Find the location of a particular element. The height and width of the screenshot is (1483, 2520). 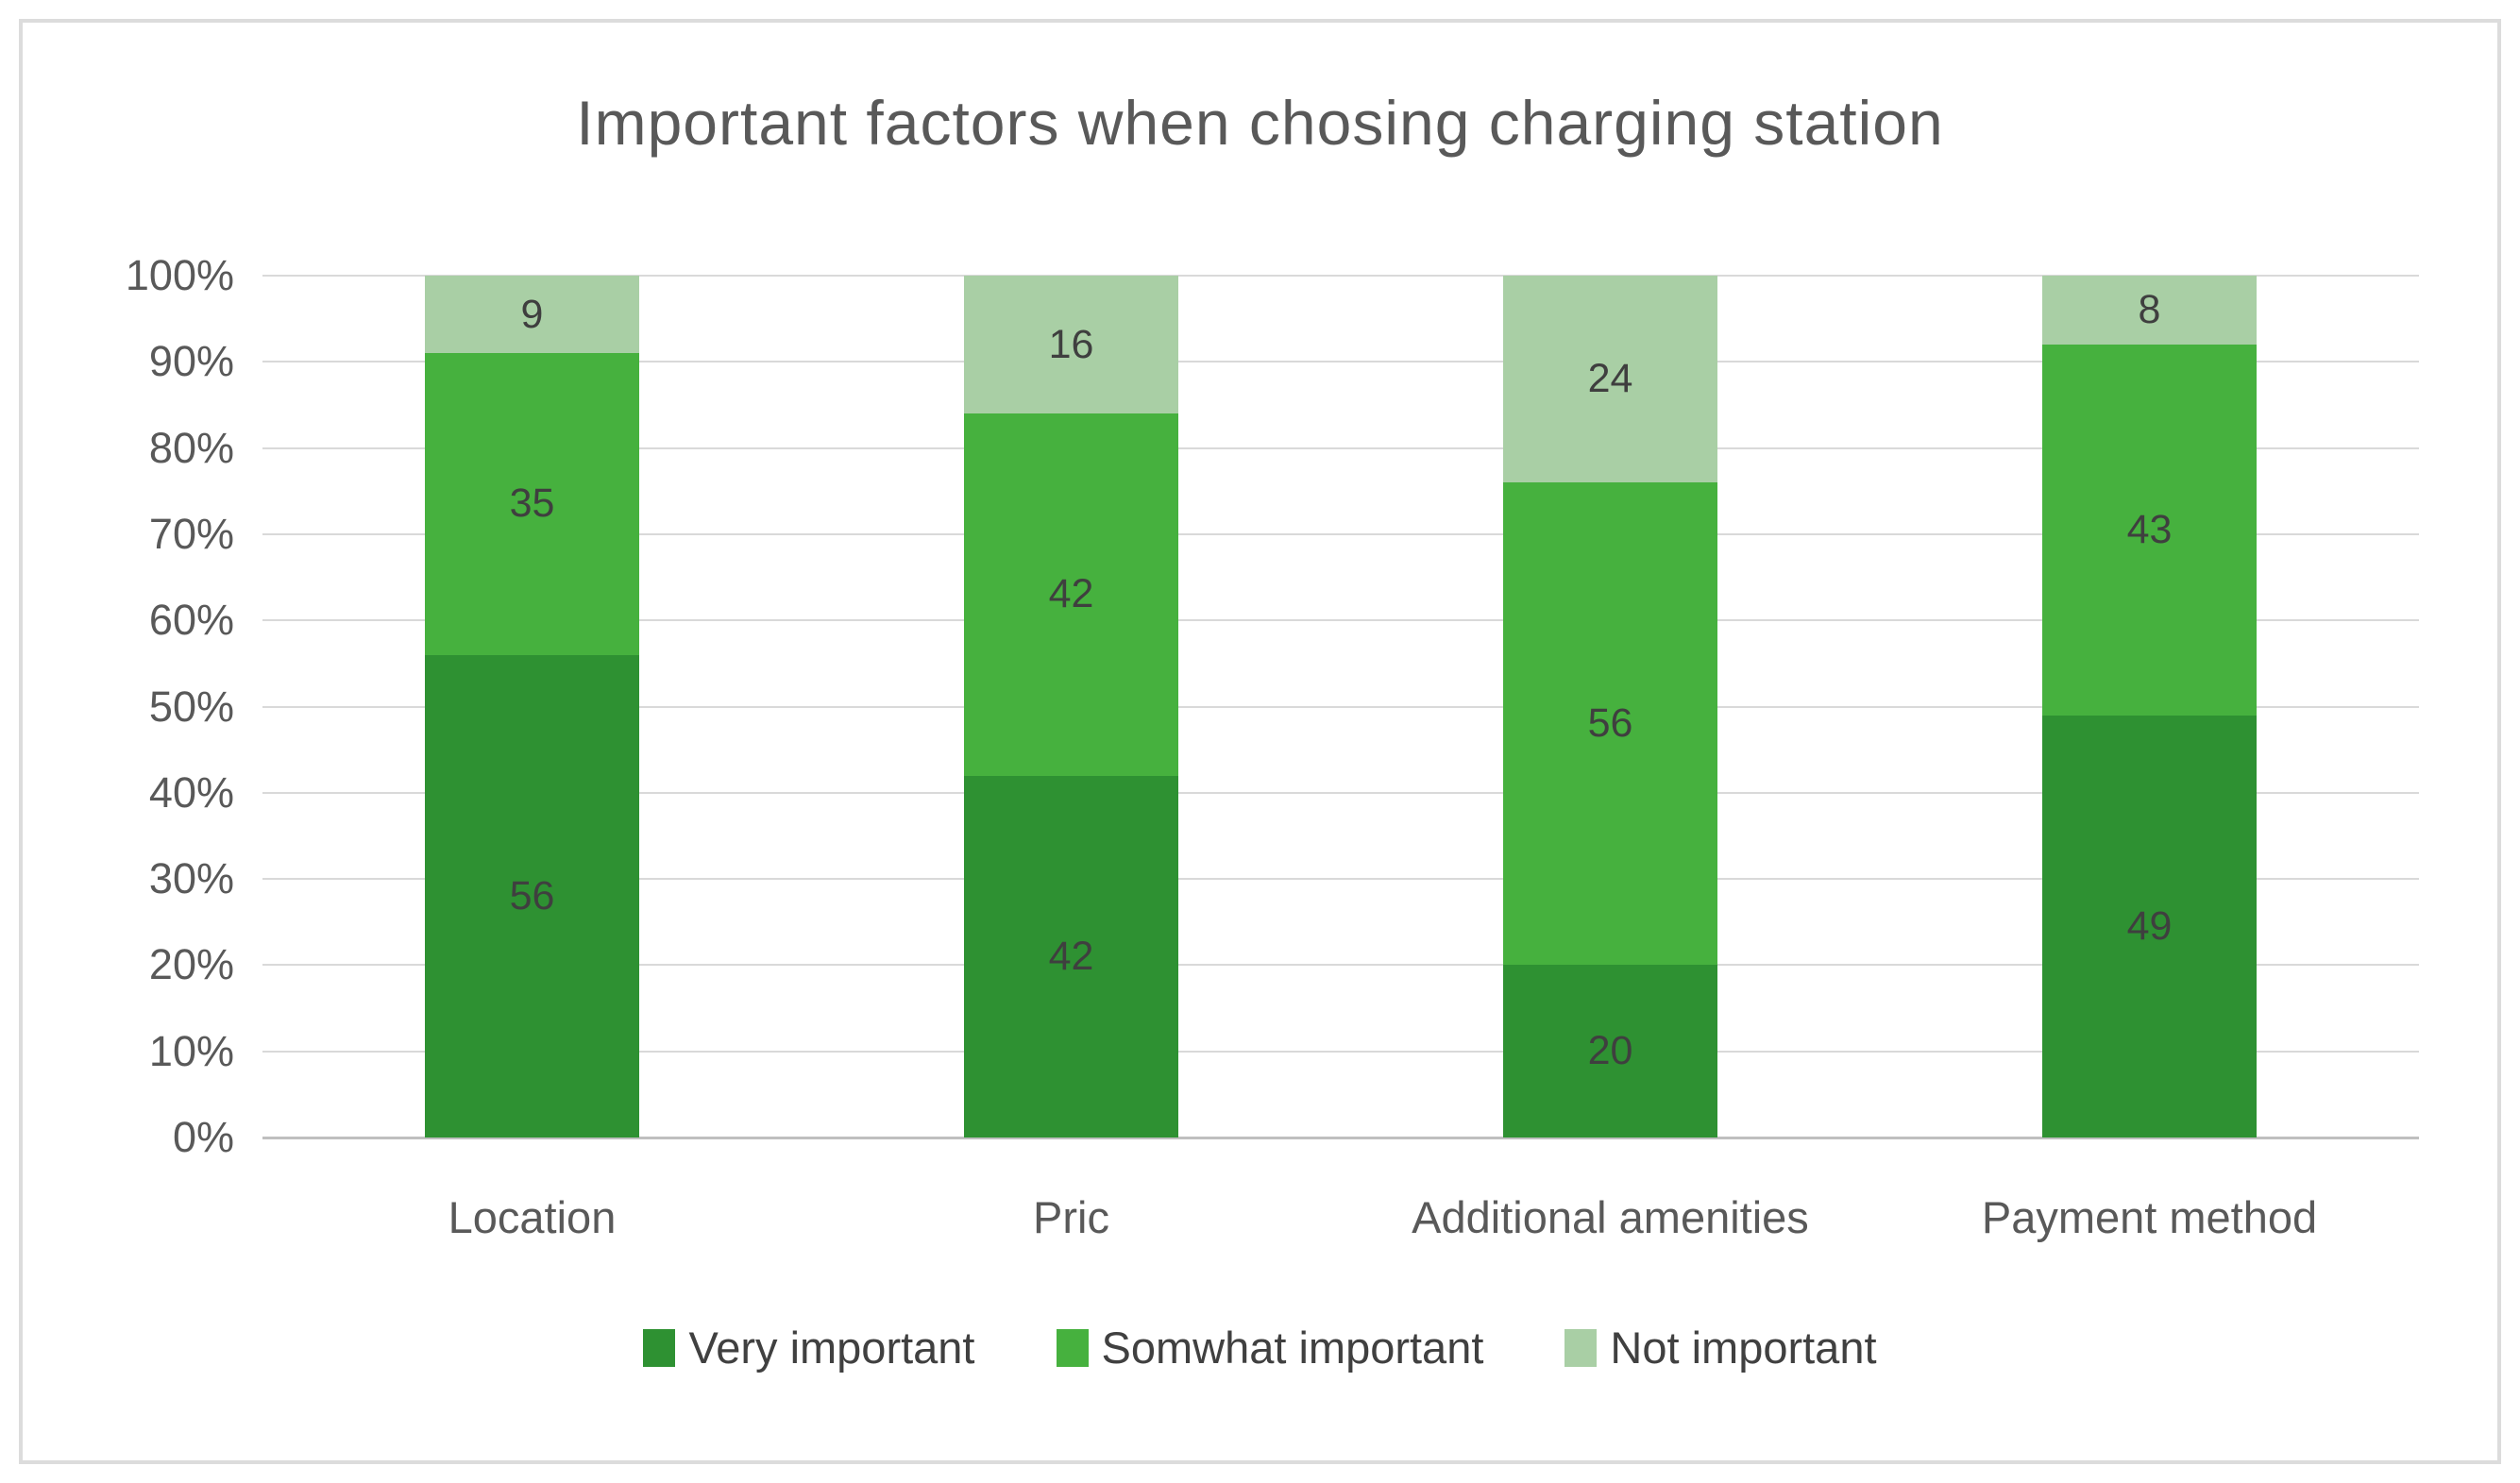

y-tick-label: 0% is located at coordinates (203, 1137).